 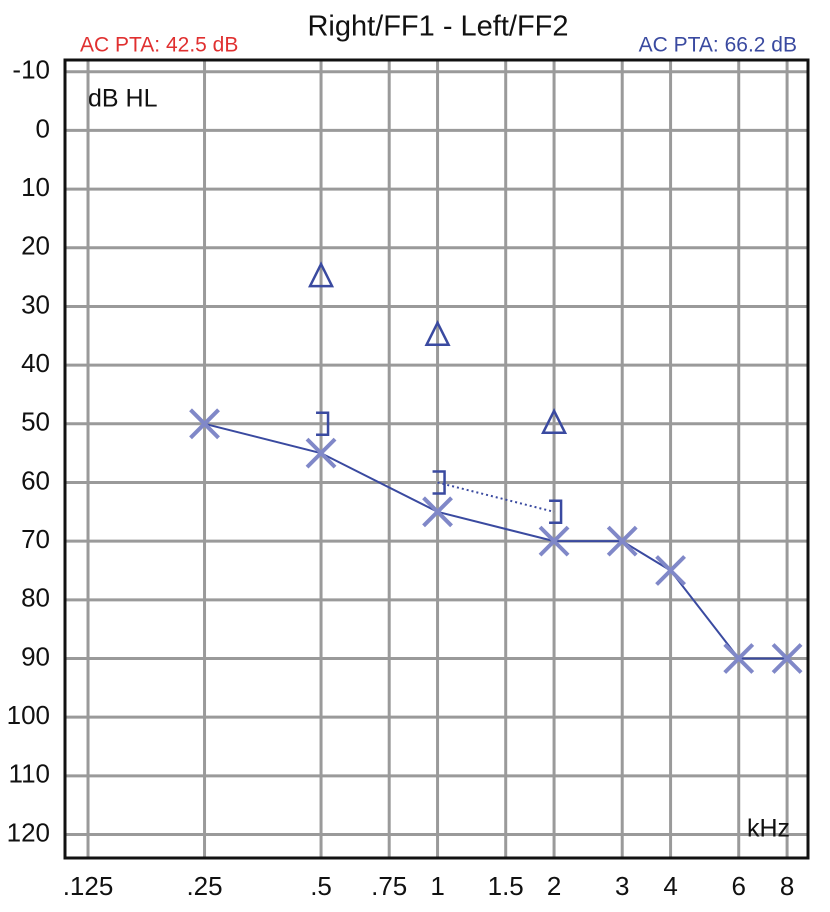 I want to click on y-tick-label: 50, so click(x=35, y=422).